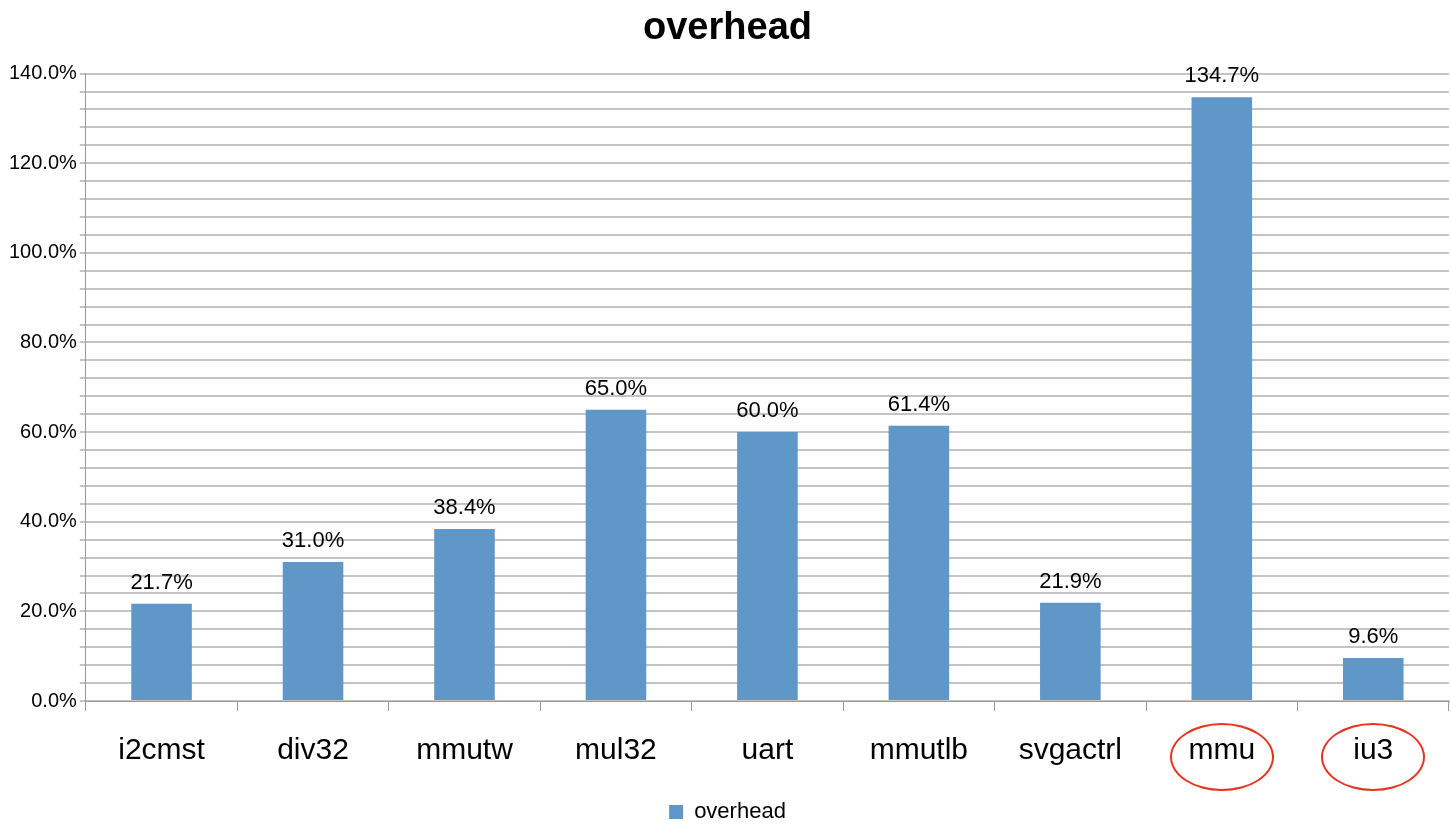 This screenshot has height=833, width=1451. Describe the element at coordinates (49, 341) in the screenshot. I see `y-tick-label: 80.0%` at that location.